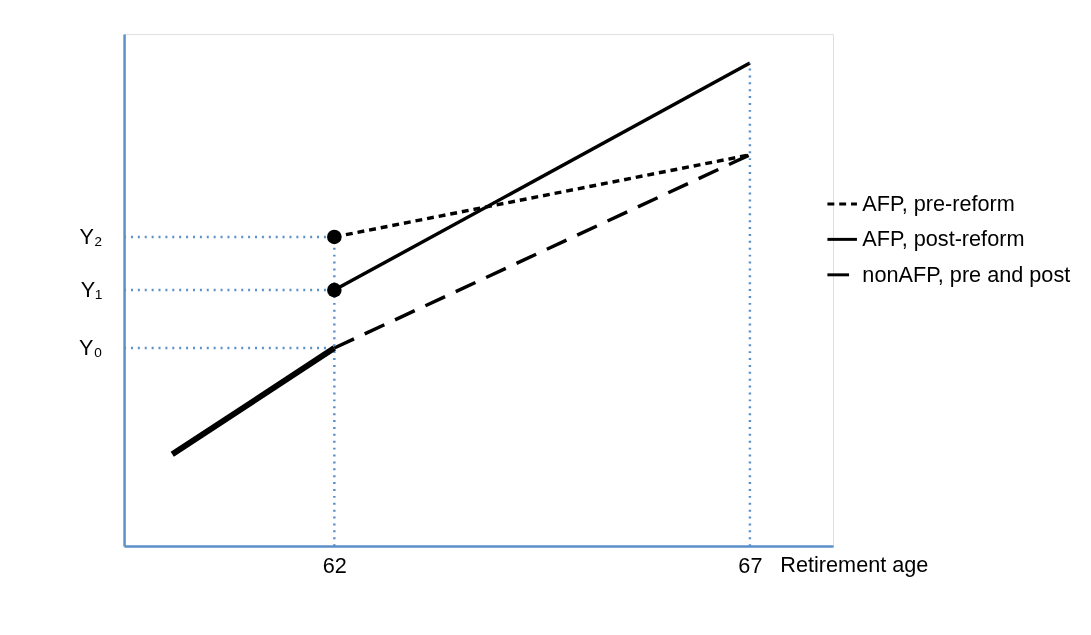 Image resolution: width=1091 pixels, height=635 pixels. What do you see at coordinates (943, 239) in the screenshot?
I see `legend-label: AFP, post-reform` at bounding box center [943, 239].